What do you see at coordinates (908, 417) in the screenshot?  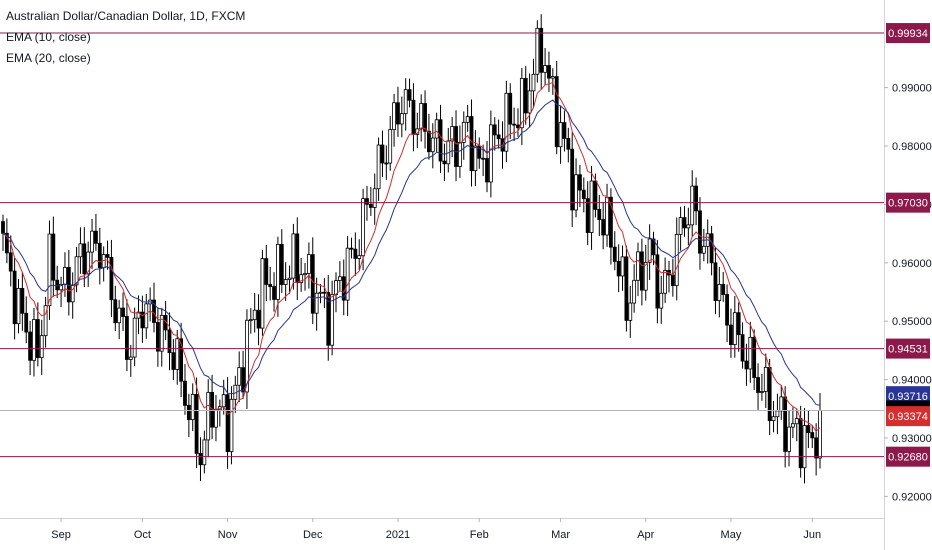 I see `price-tag-label: 0.93374` at bounding box center [908, 417].